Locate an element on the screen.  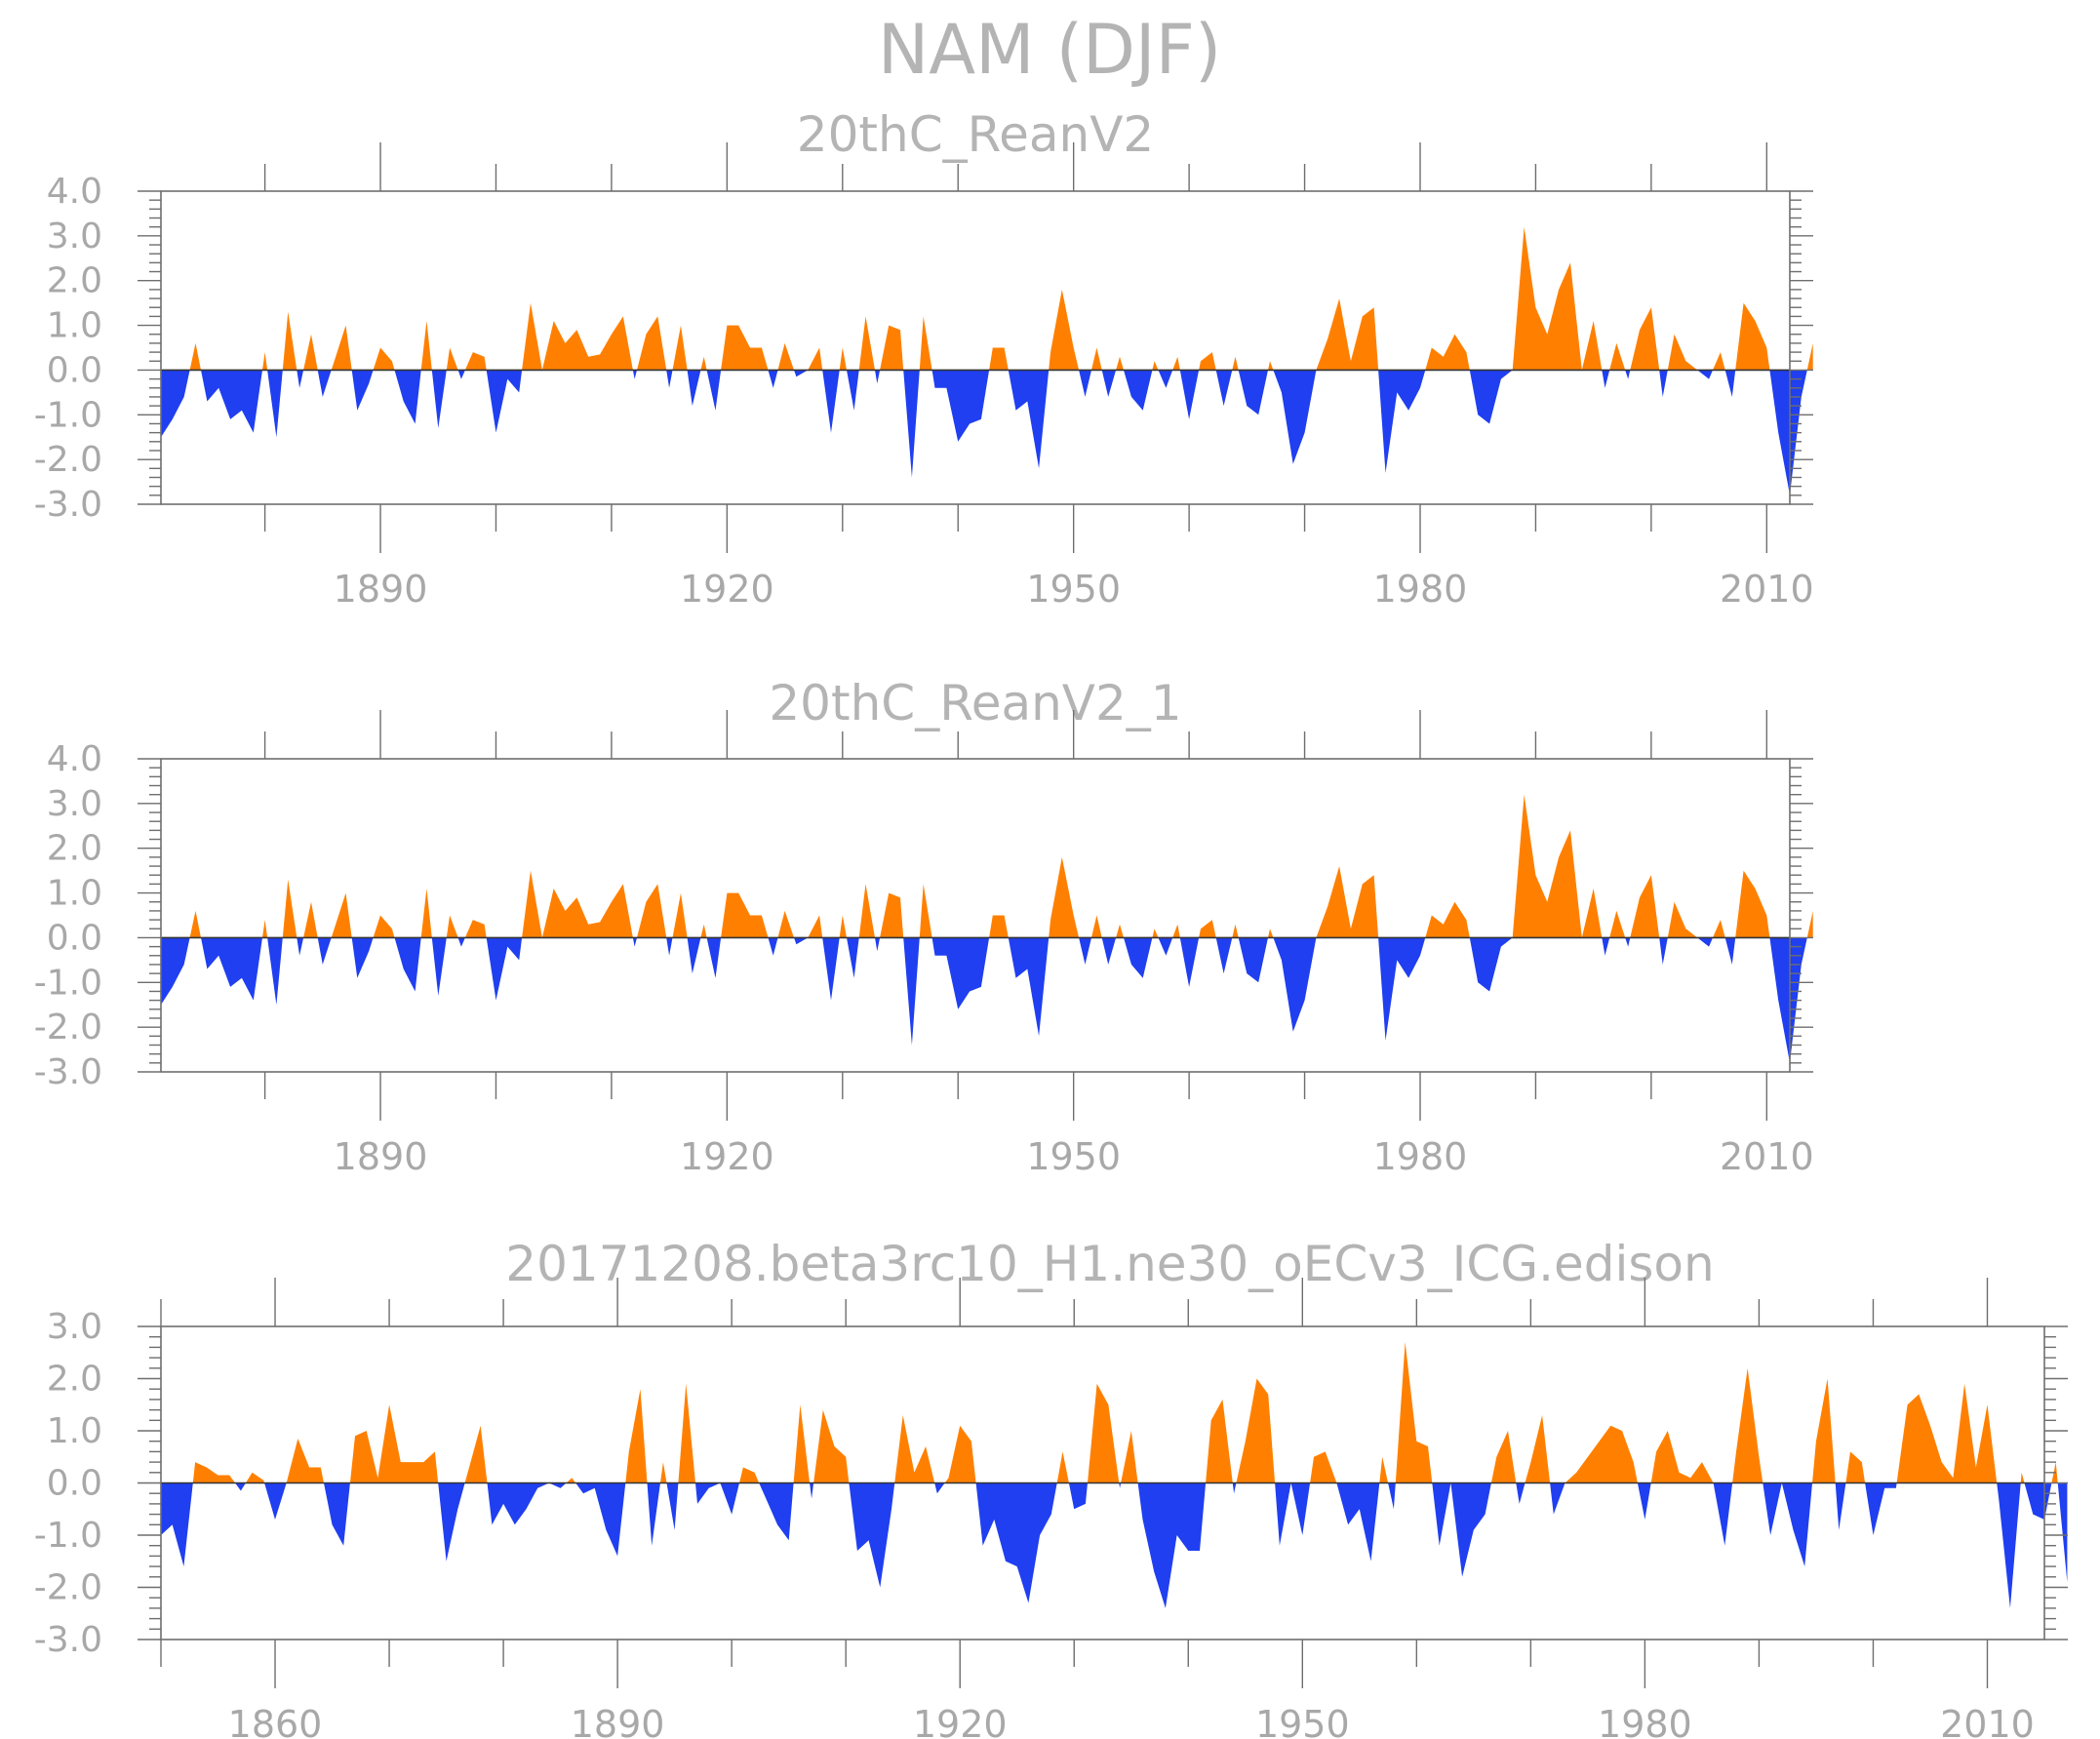
y-tick-label: -2.0 is located at coordinates (68, 460).